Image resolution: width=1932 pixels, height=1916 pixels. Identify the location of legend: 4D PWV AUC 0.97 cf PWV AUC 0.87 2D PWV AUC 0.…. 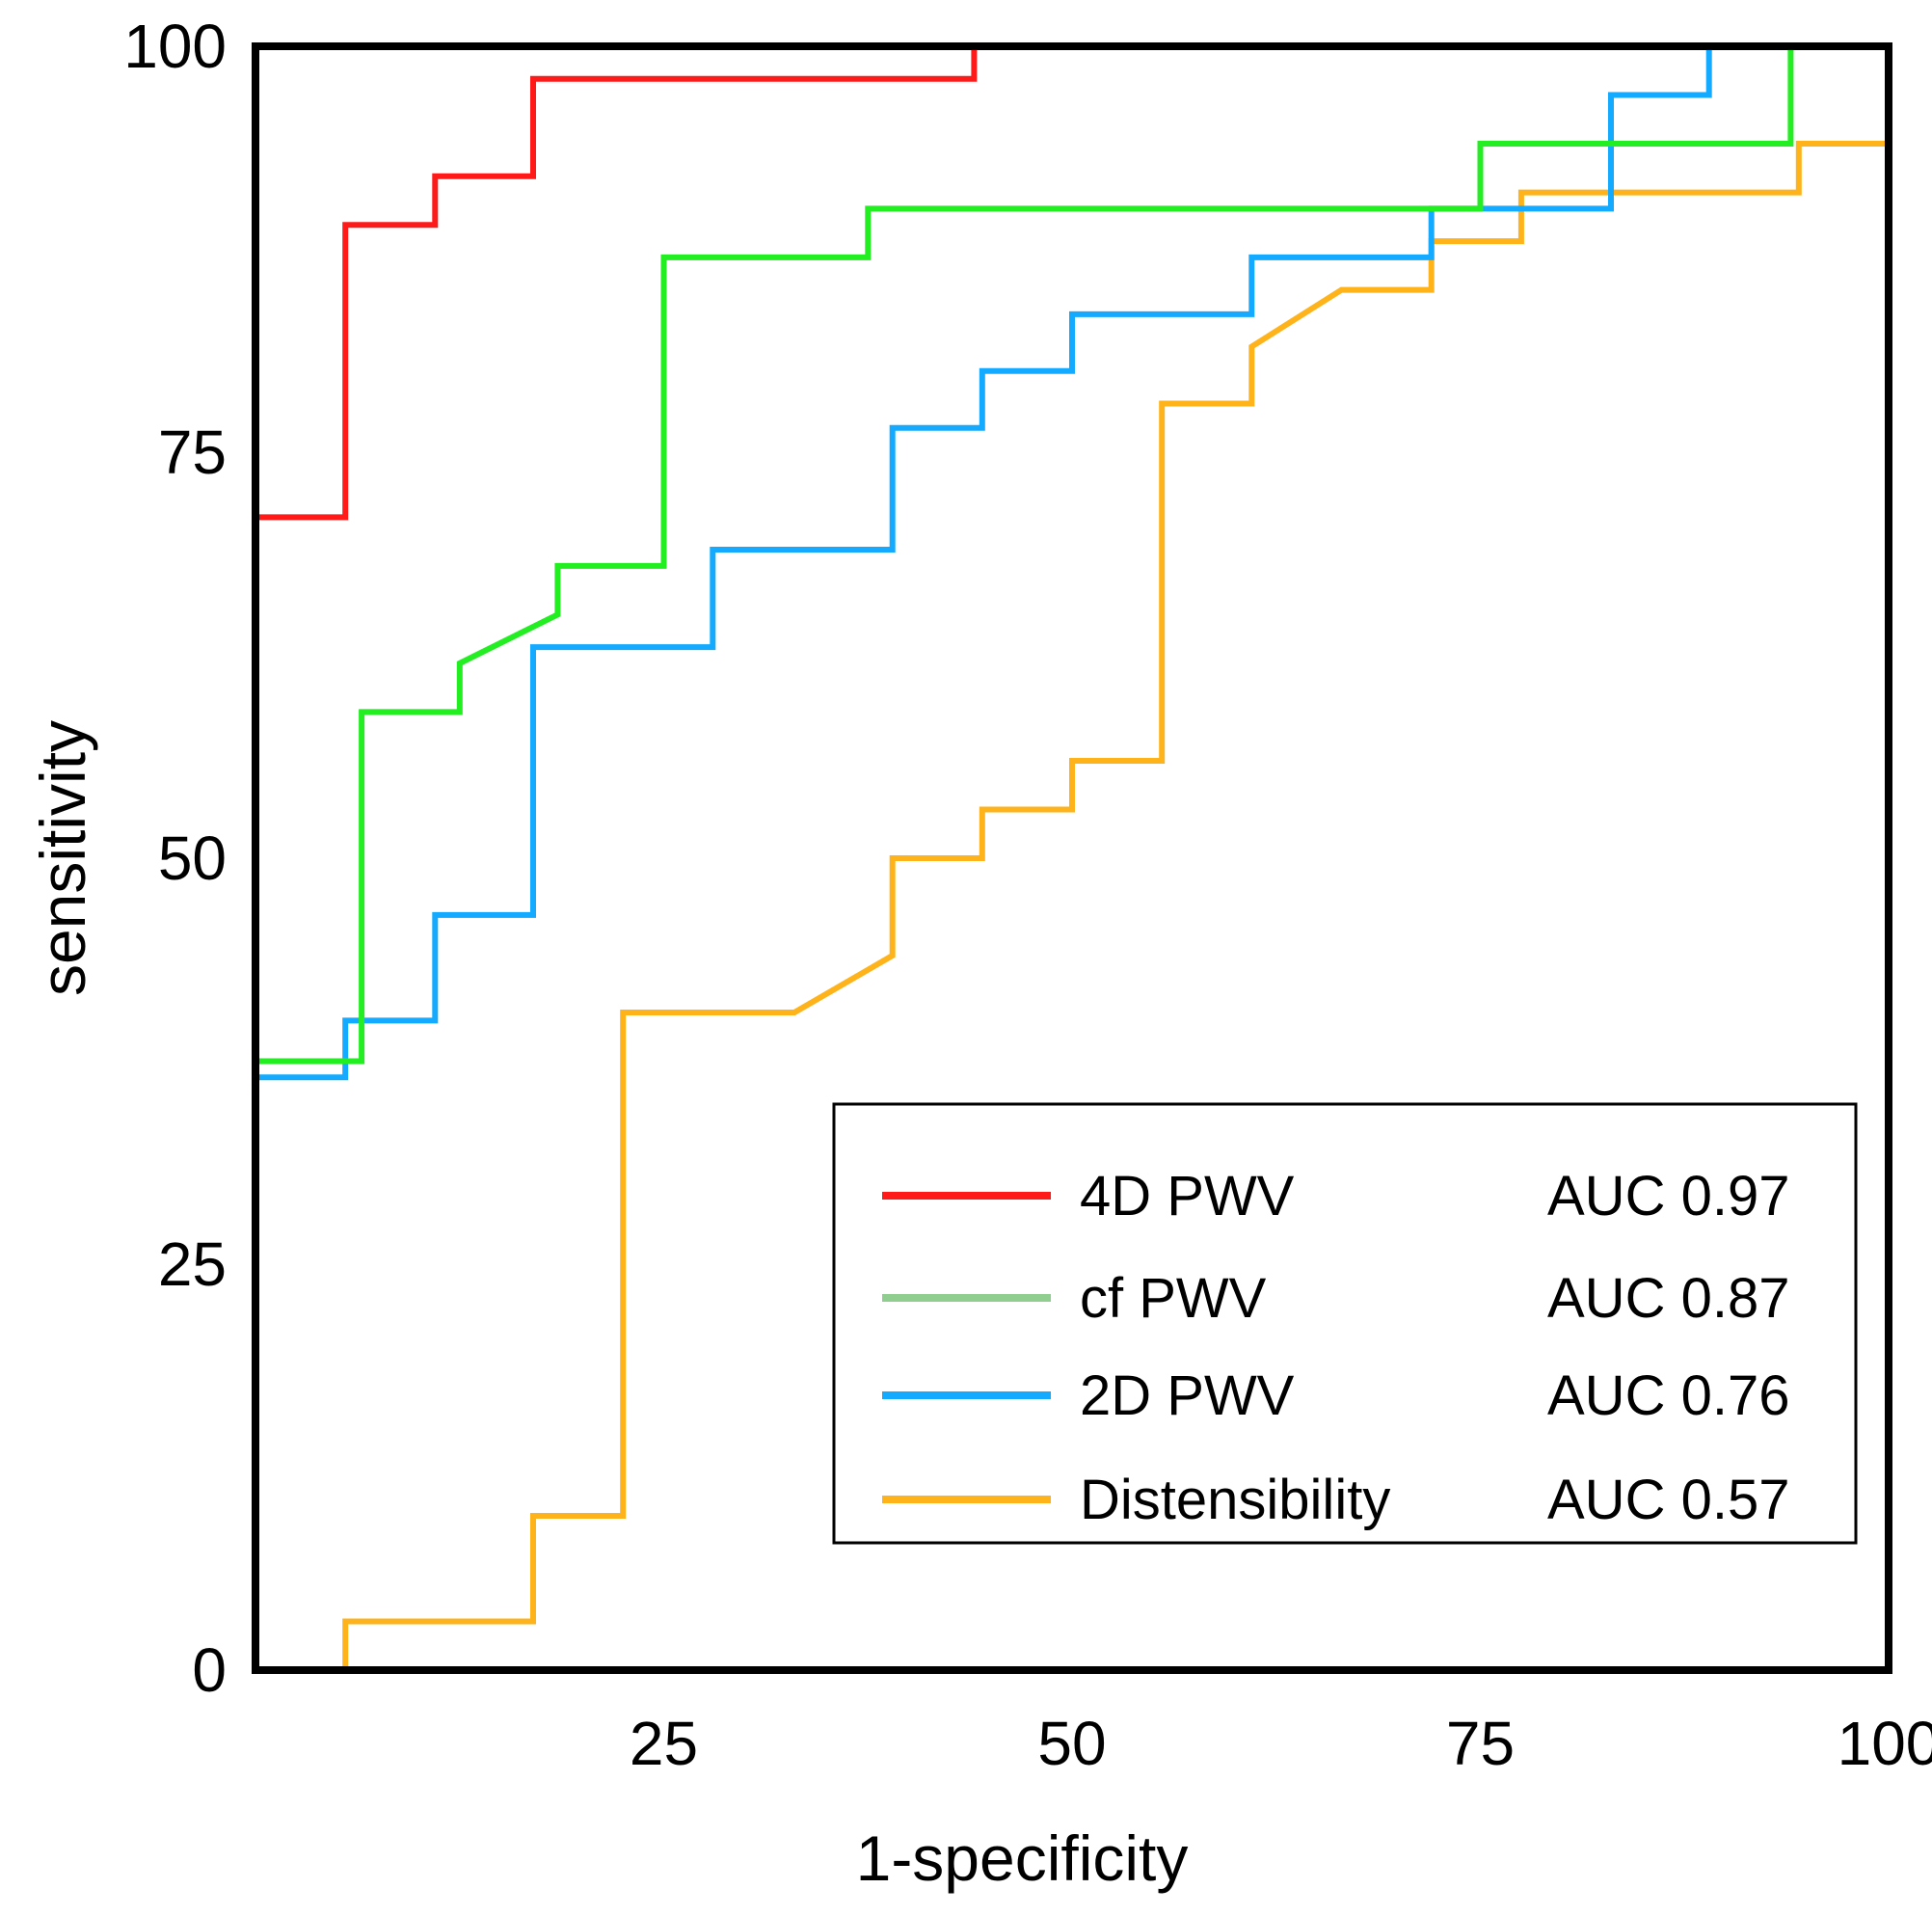
(1345, 1323).